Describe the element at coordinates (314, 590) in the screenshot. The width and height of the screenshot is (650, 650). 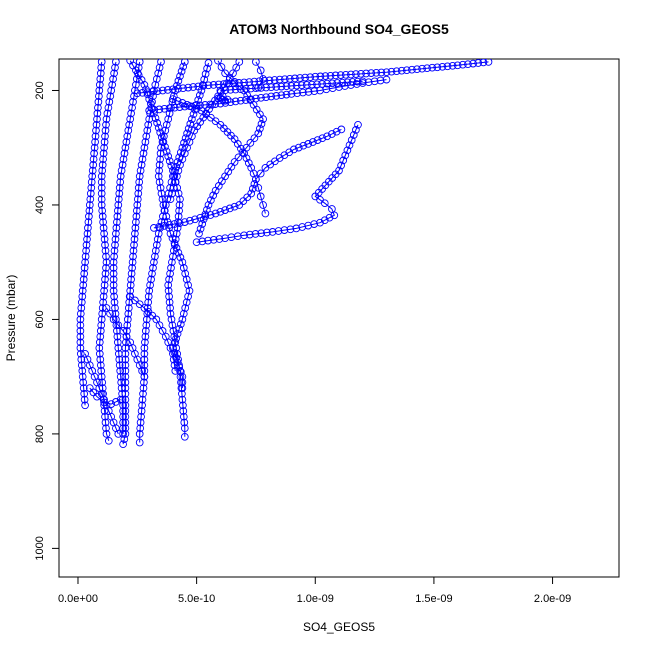
I see `x-axis: 0.0e+00 5.0e-10 1.0e-09 1.5e-09 2.0e-09` at that location.